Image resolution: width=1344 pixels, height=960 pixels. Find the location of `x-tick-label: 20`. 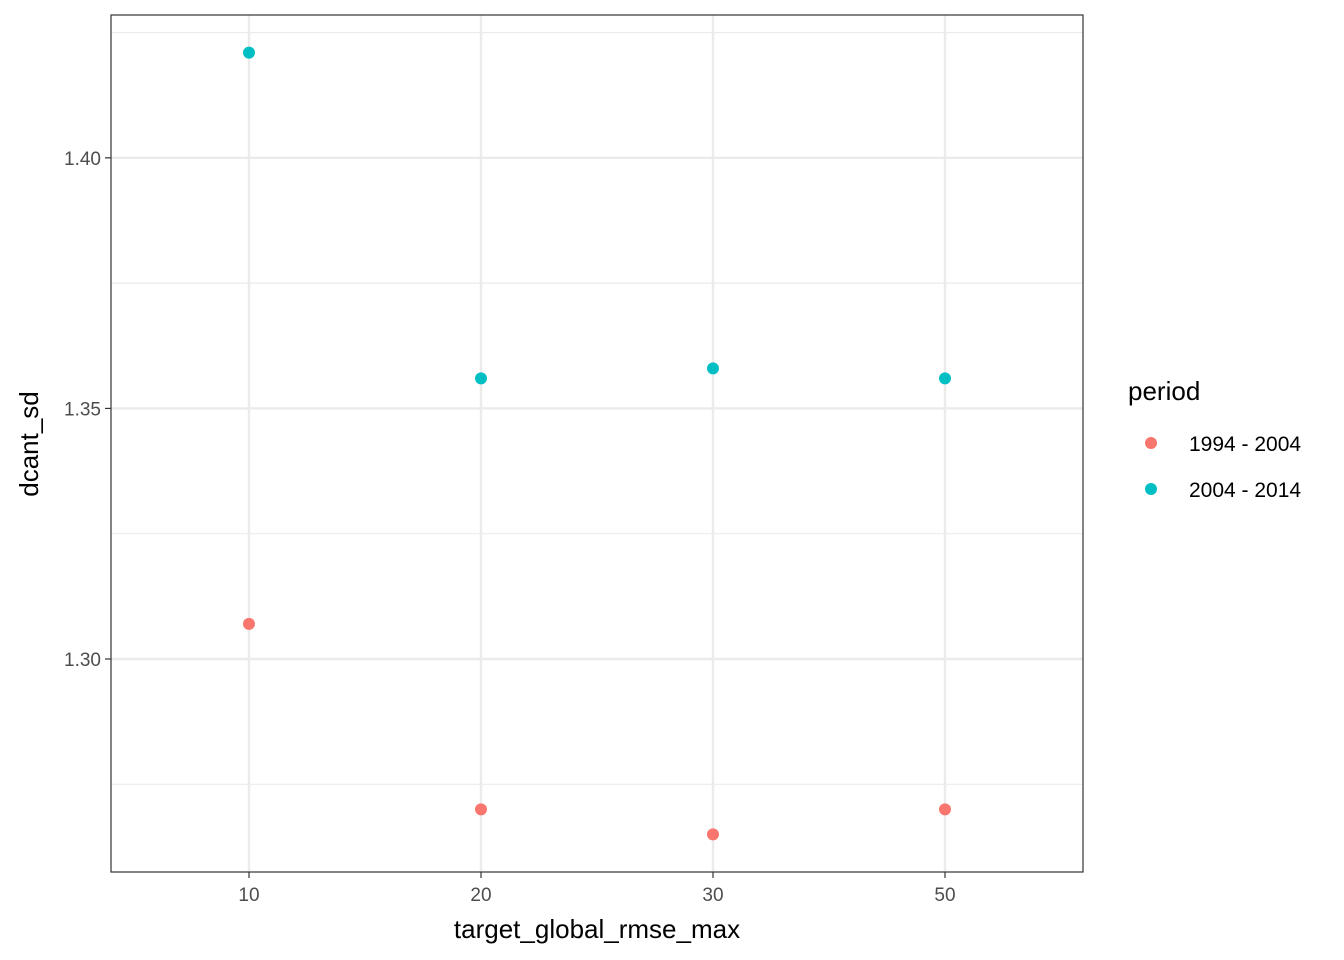

x-tick-label: 20 is located at coordinates (480, 895).